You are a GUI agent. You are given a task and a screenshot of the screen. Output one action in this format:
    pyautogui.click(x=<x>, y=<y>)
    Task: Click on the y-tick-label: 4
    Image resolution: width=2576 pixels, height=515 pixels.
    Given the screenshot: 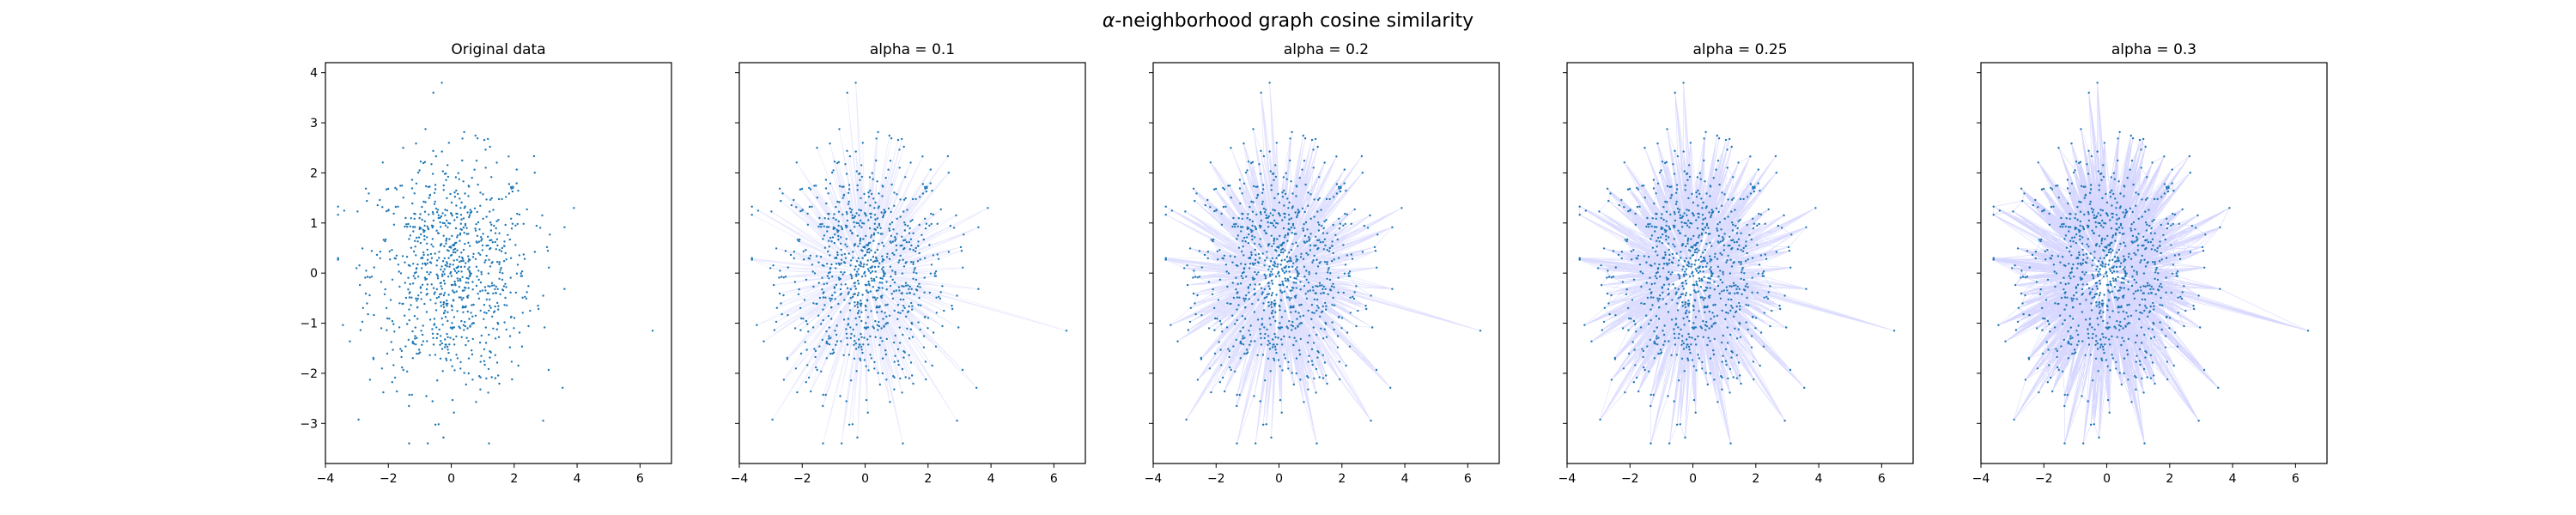 What is the action you would take?
    pyautogui.click(x=314, y=74)
    